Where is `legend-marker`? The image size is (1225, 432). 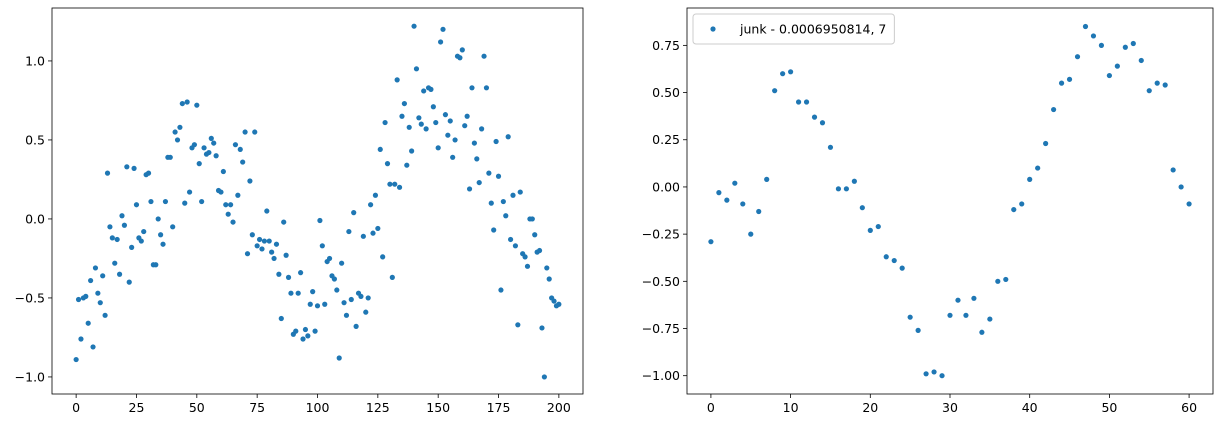
legend-marker is located at coordinates (713, 29).